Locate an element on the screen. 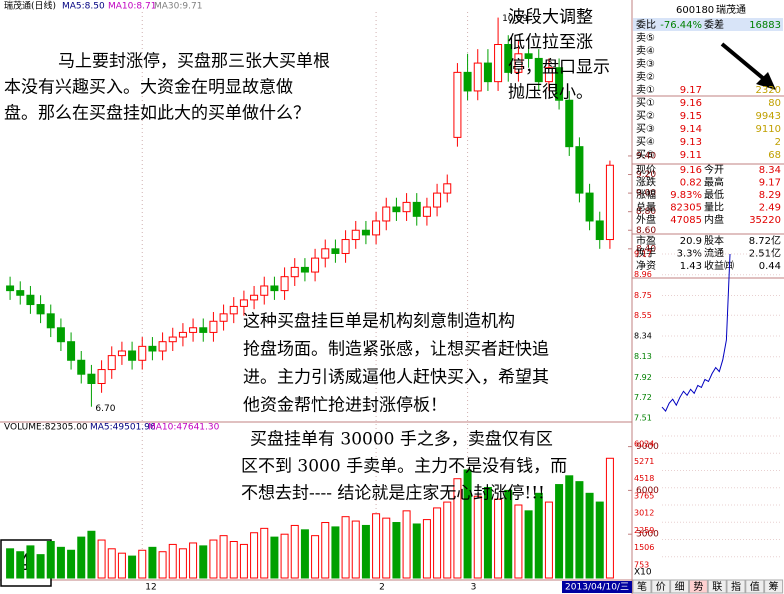 Image resolution: width=784 pixels, height=594 pixels. panel-label: 收益㈣ is located at coordinates (719, 265).